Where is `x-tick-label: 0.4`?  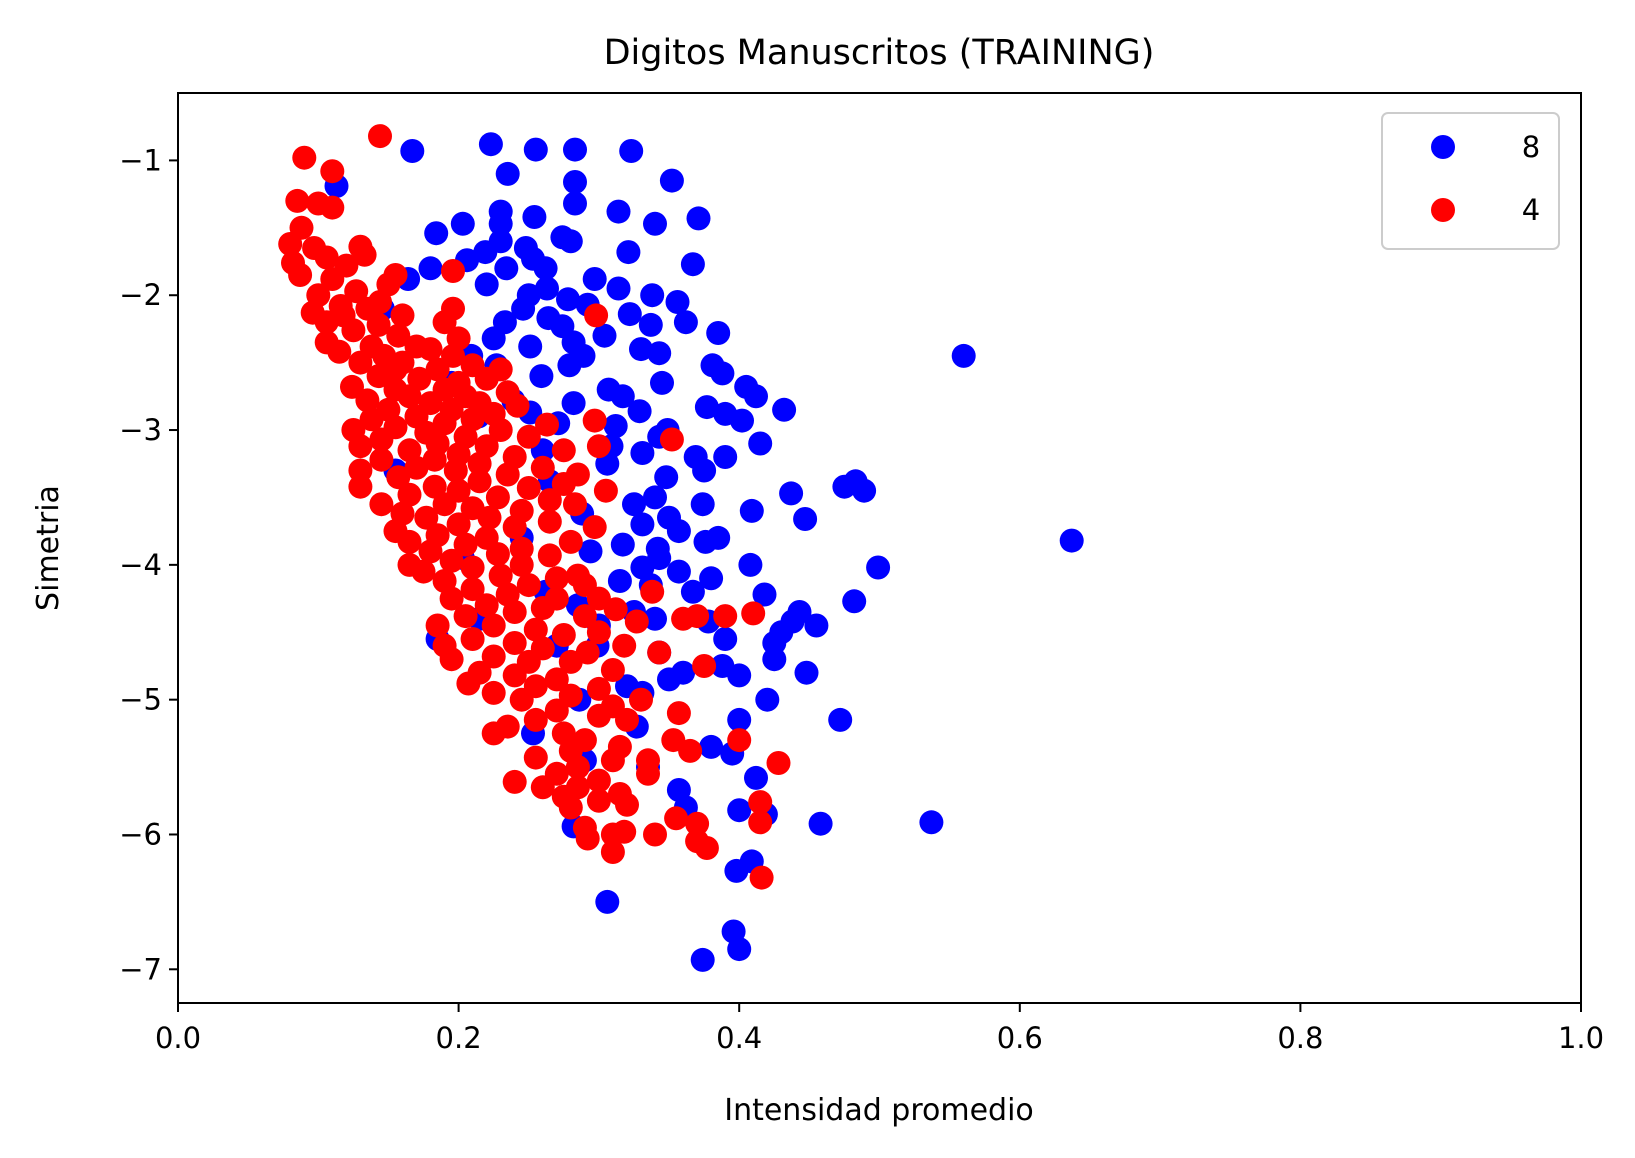 x-tick-label: 0.4 is located at coordinates (739, 1038).